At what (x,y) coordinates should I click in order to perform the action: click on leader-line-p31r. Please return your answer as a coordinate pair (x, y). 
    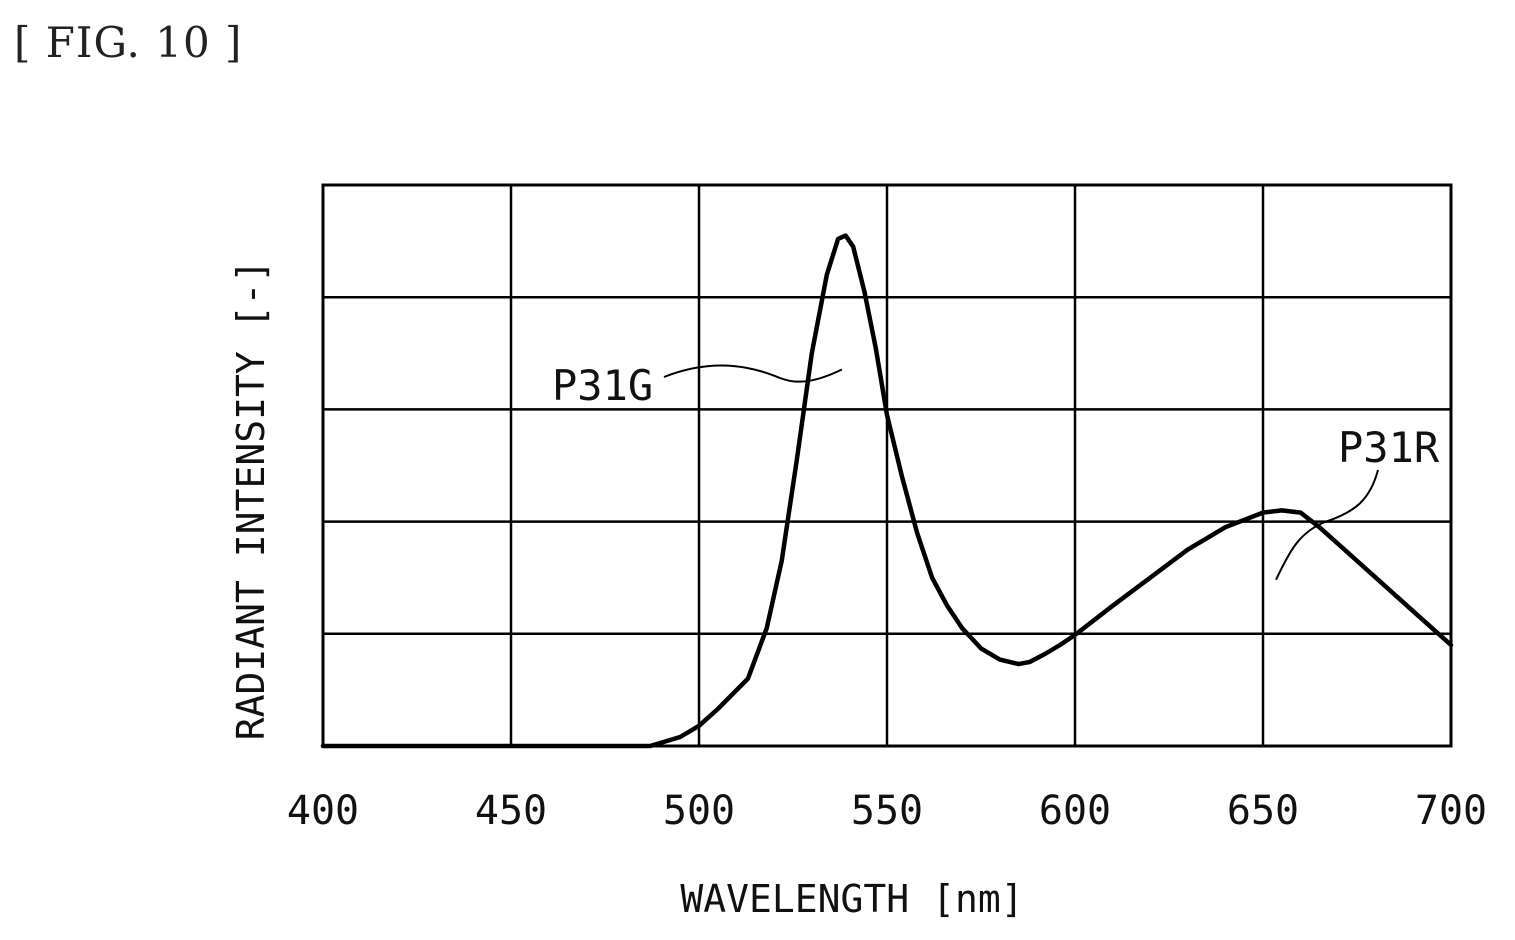
    Looking at the image, I should click on (1327, 525).